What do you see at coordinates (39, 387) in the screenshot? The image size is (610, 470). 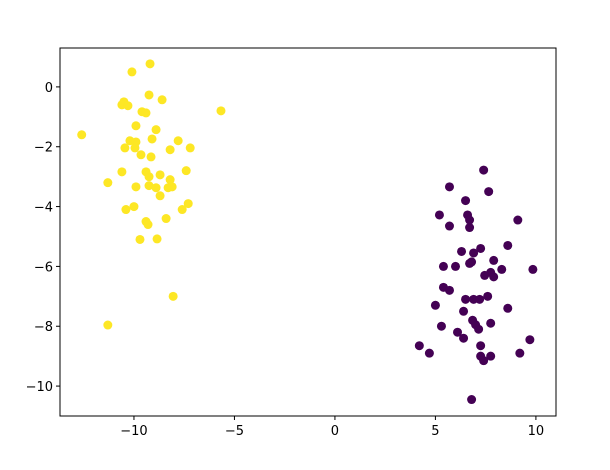 I see `y-tick-label: −10` at bounding box center [39, 387].